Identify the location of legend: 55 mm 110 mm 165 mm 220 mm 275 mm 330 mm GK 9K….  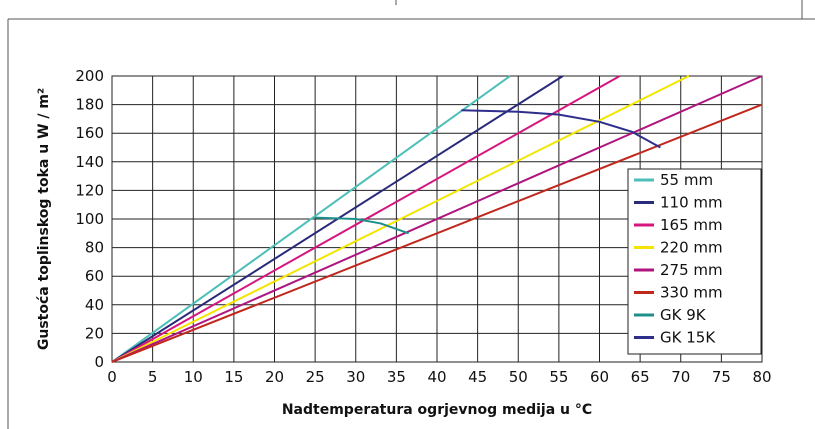
(694, 261).